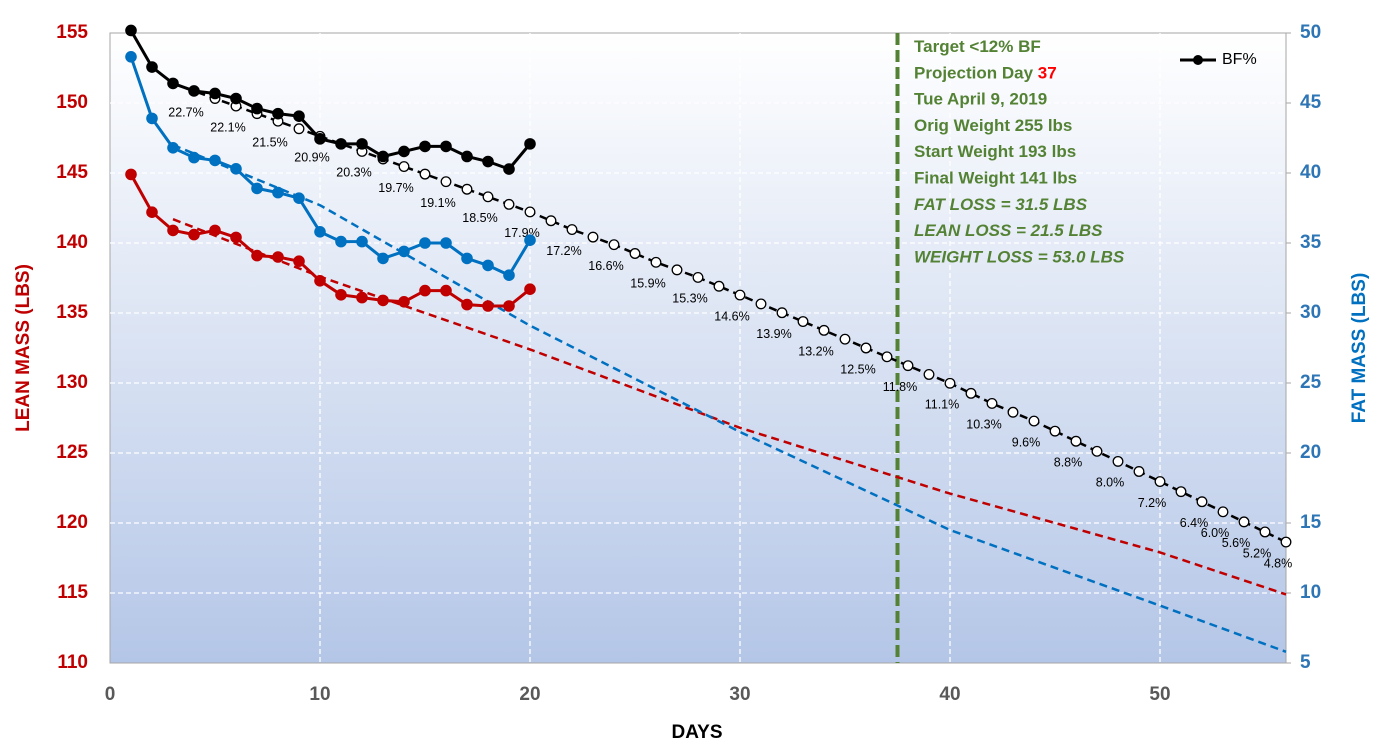 The width and height of the screenshot is (1389, 753). I want to click on data-label: 6.4%, so click(1194, 523).